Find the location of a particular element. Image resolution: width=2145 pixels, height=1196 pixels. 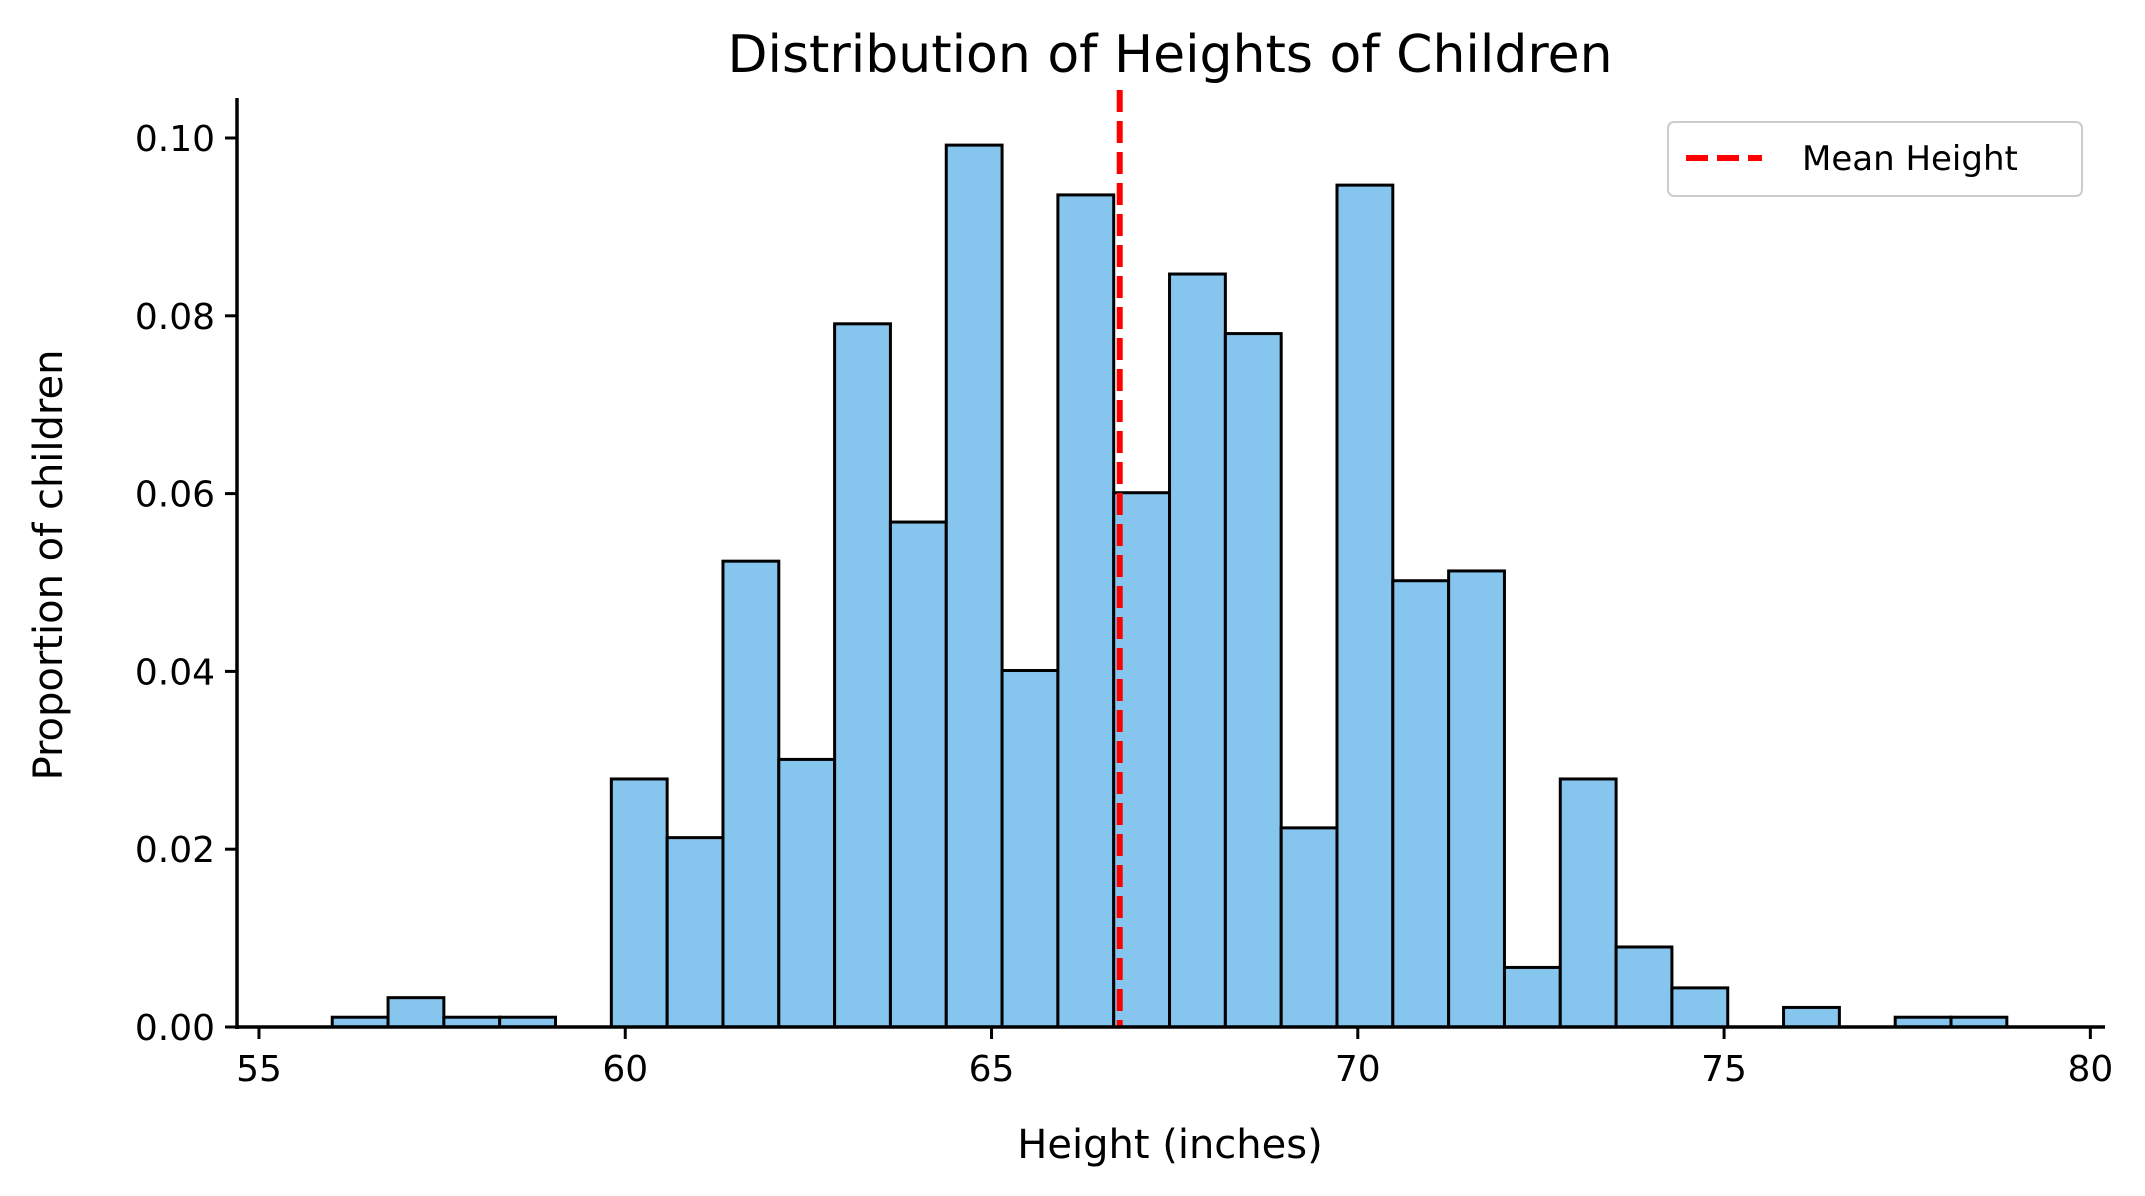

legend-label-mean-height: Mean Height is located at coordinates (1910, 159).